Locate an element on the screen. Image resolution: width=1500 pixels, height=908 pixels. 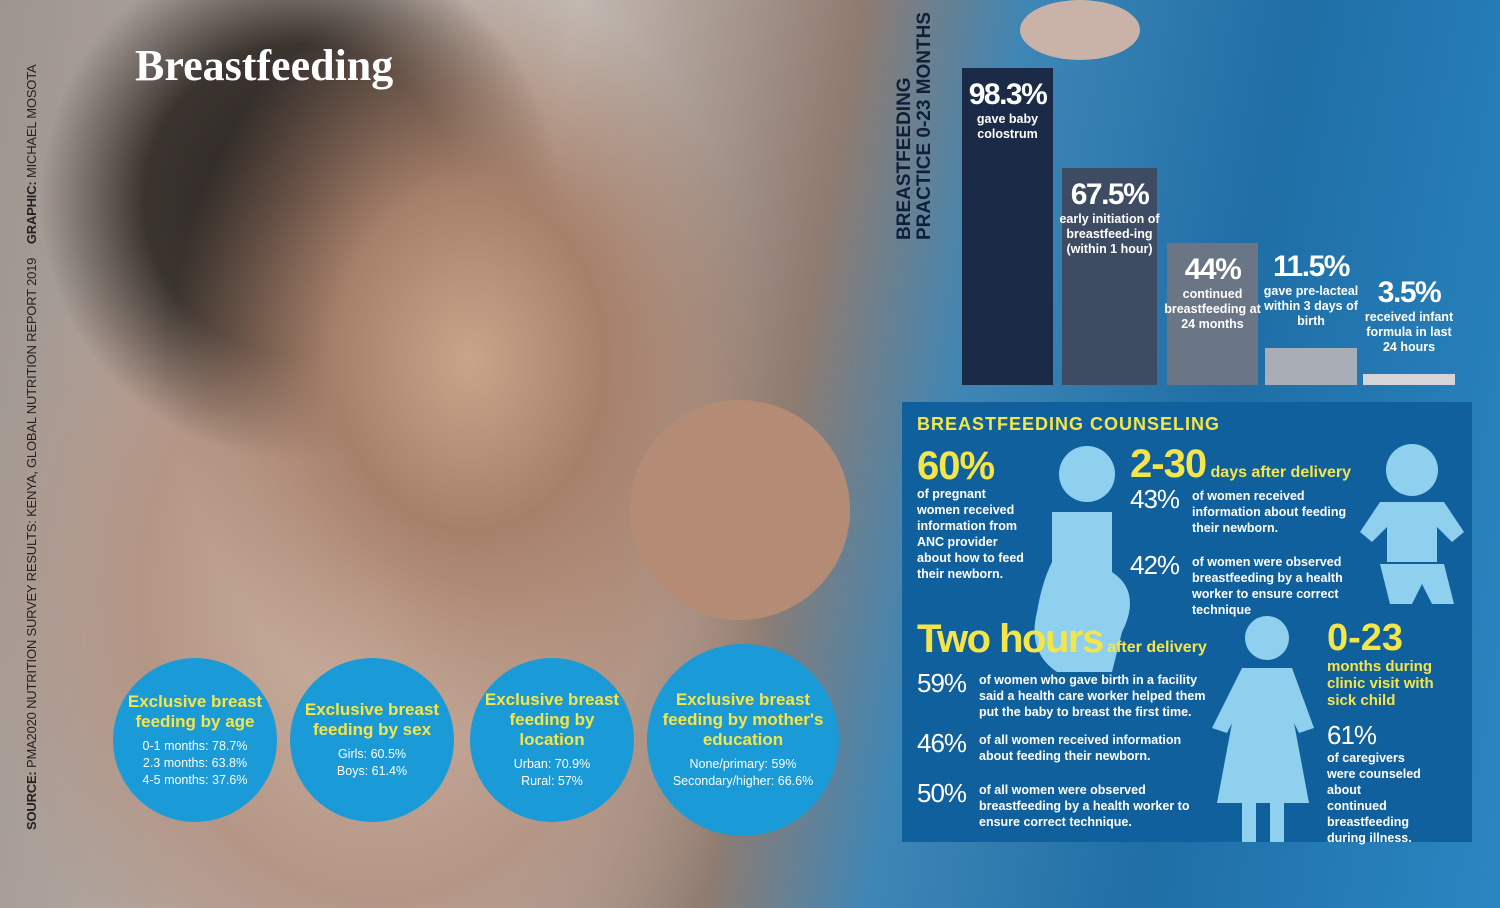
circle-row: 0-1 months: 78.7% is located at coordinates (195, 745).